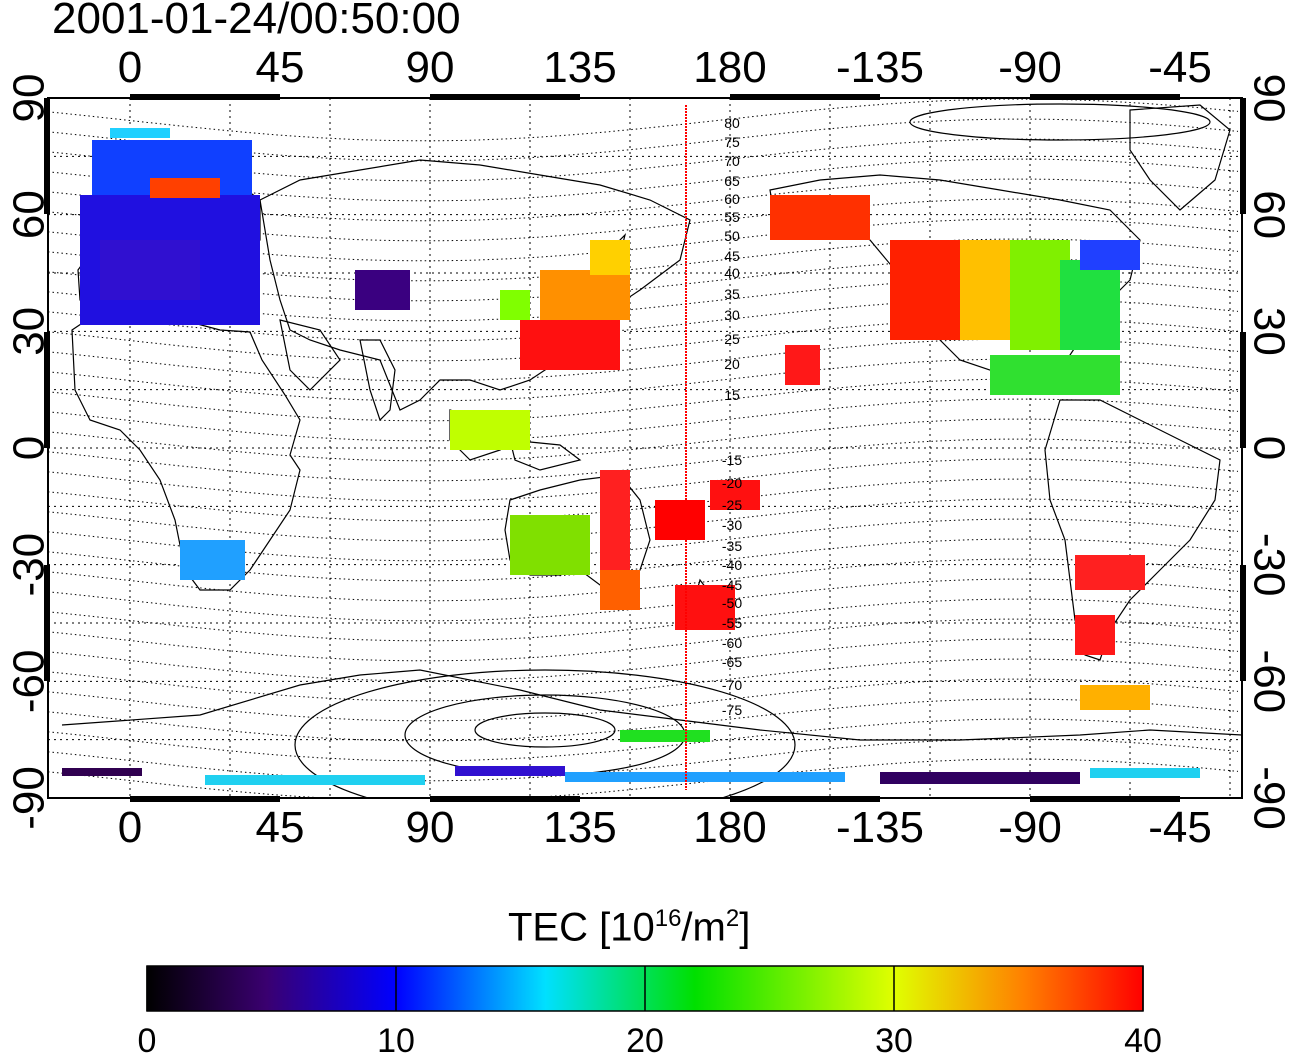  What do you see at coordinates (729, 827) in the screenshot?
I see `lon-tick-bottom: 180` at bounding box center [729, 827].